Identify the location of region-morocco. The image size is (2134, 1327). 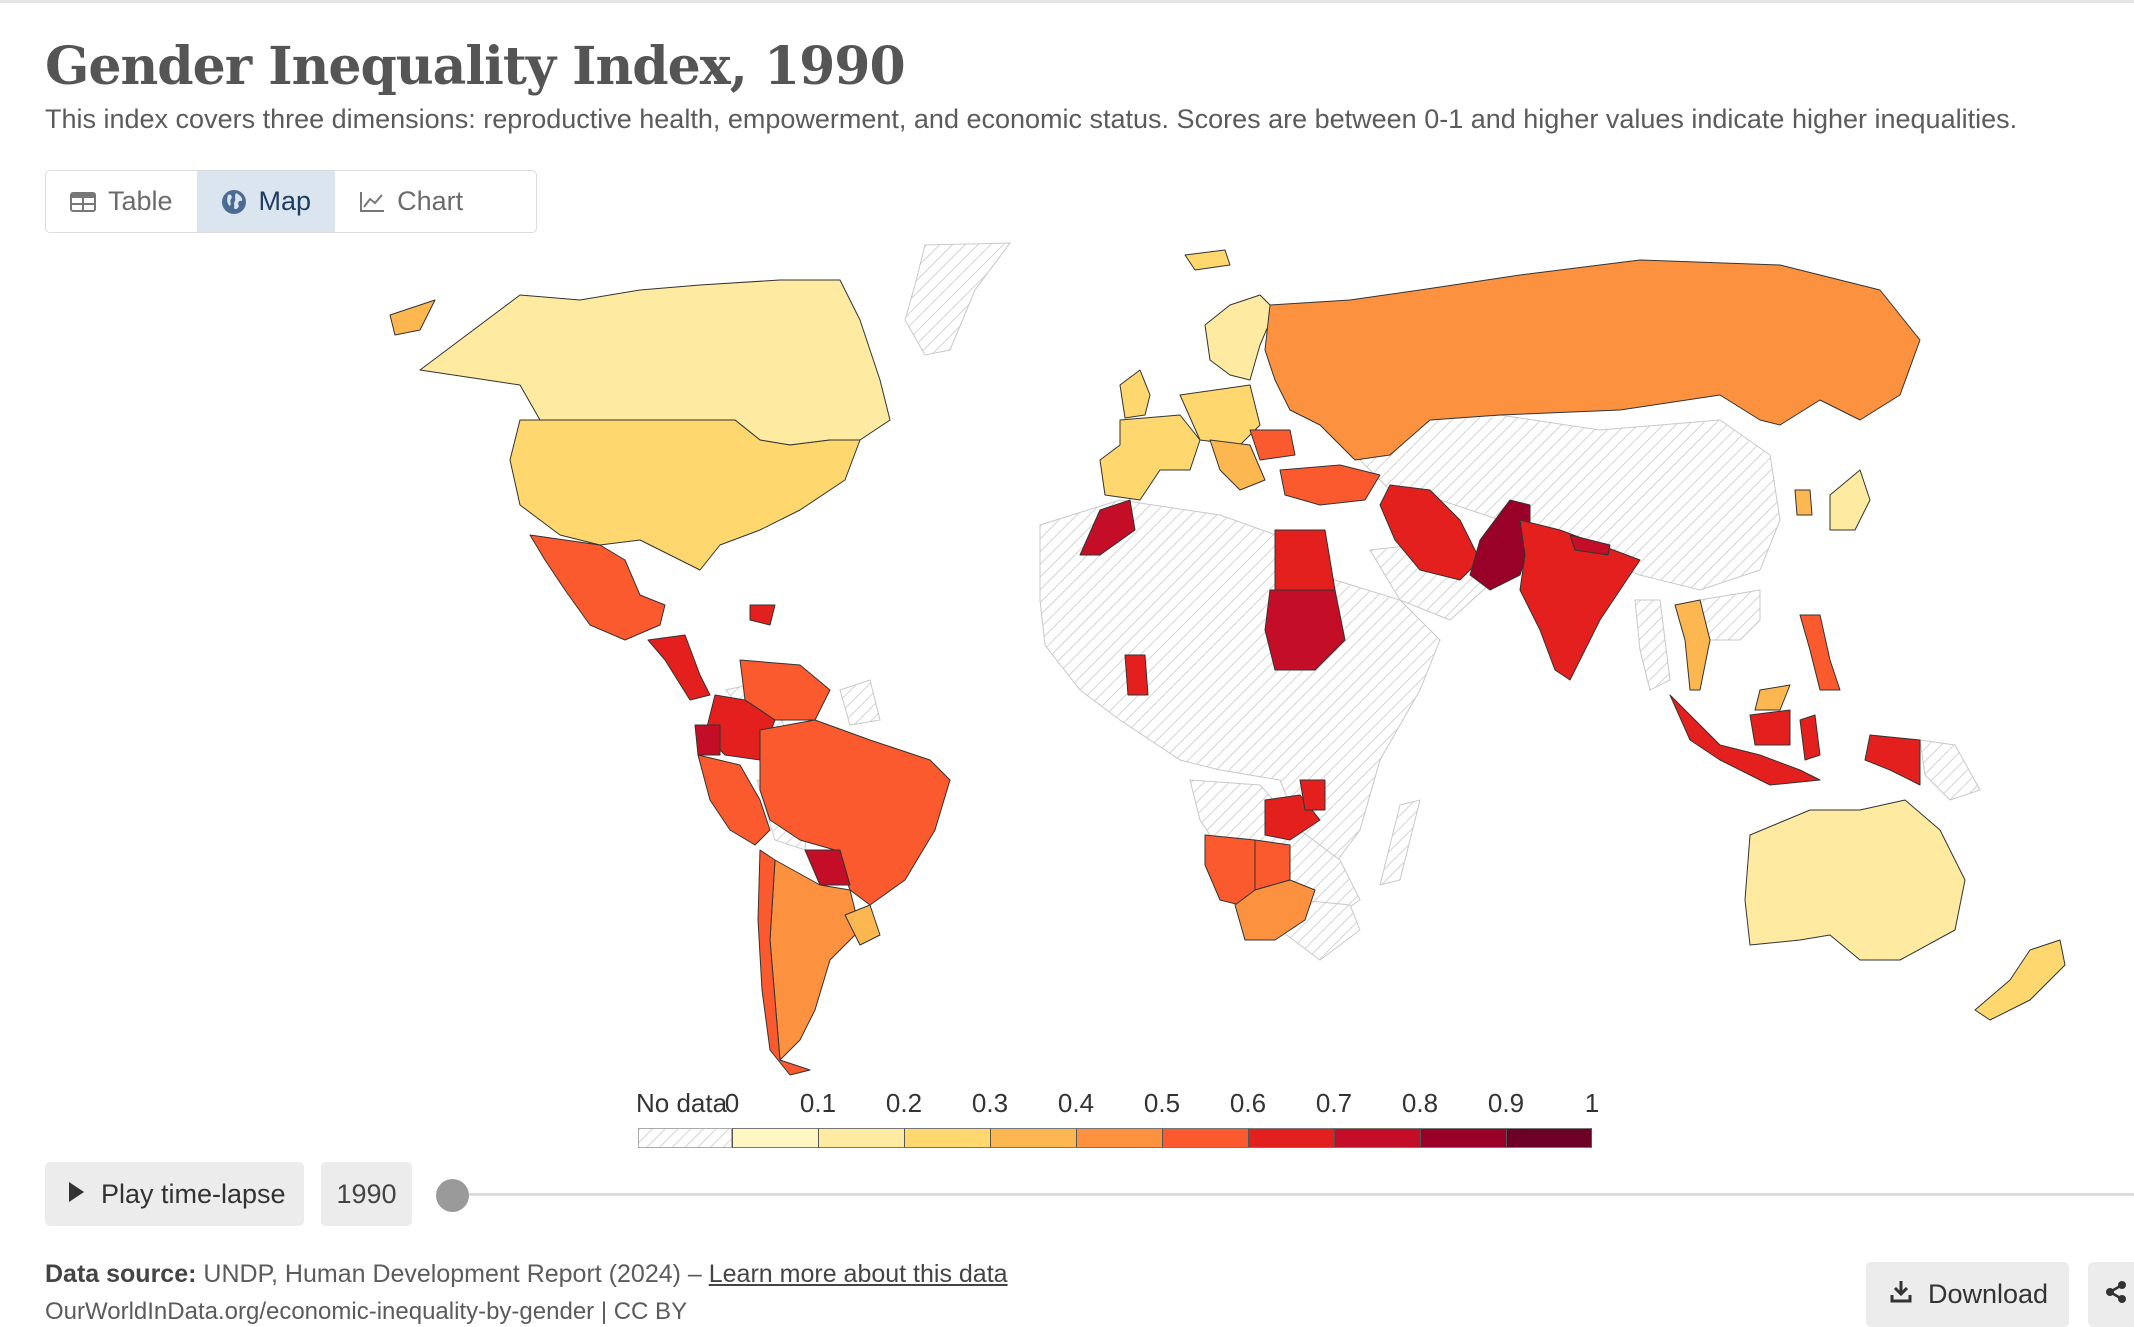
(1107, 527).